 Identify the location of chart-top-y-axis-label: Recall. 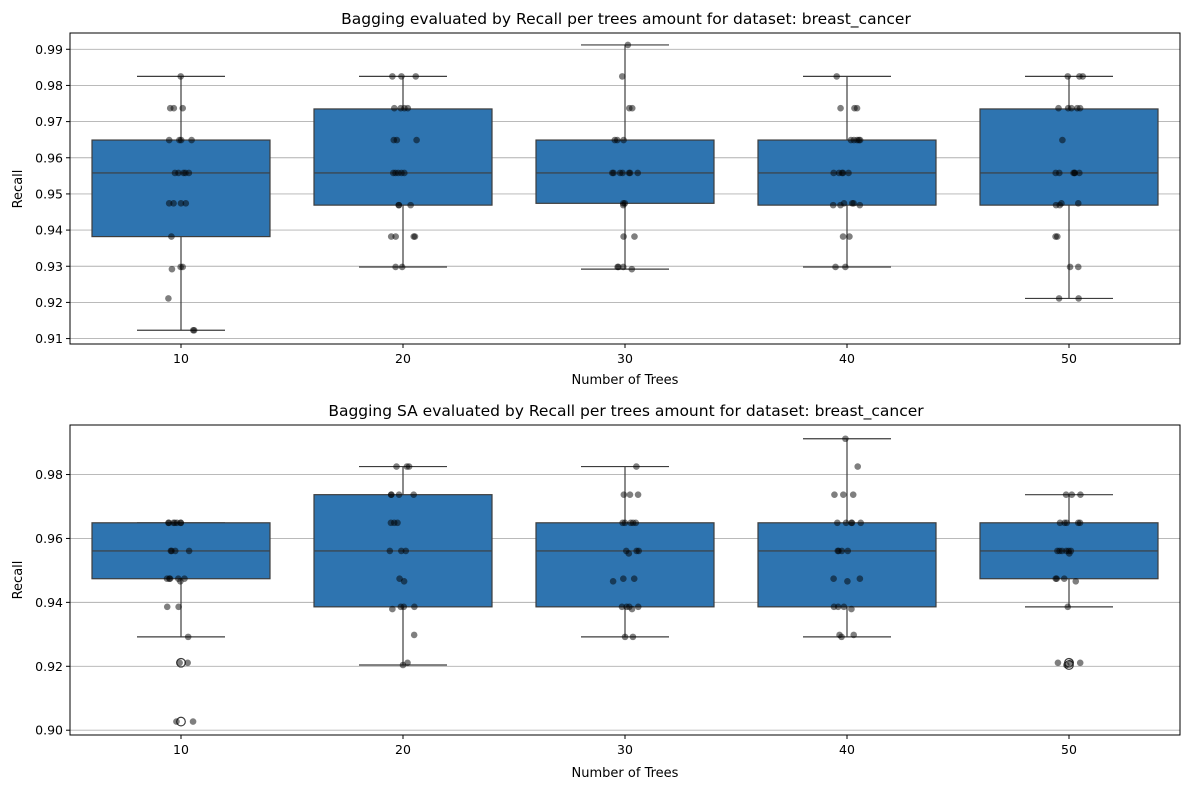
(18, 189).